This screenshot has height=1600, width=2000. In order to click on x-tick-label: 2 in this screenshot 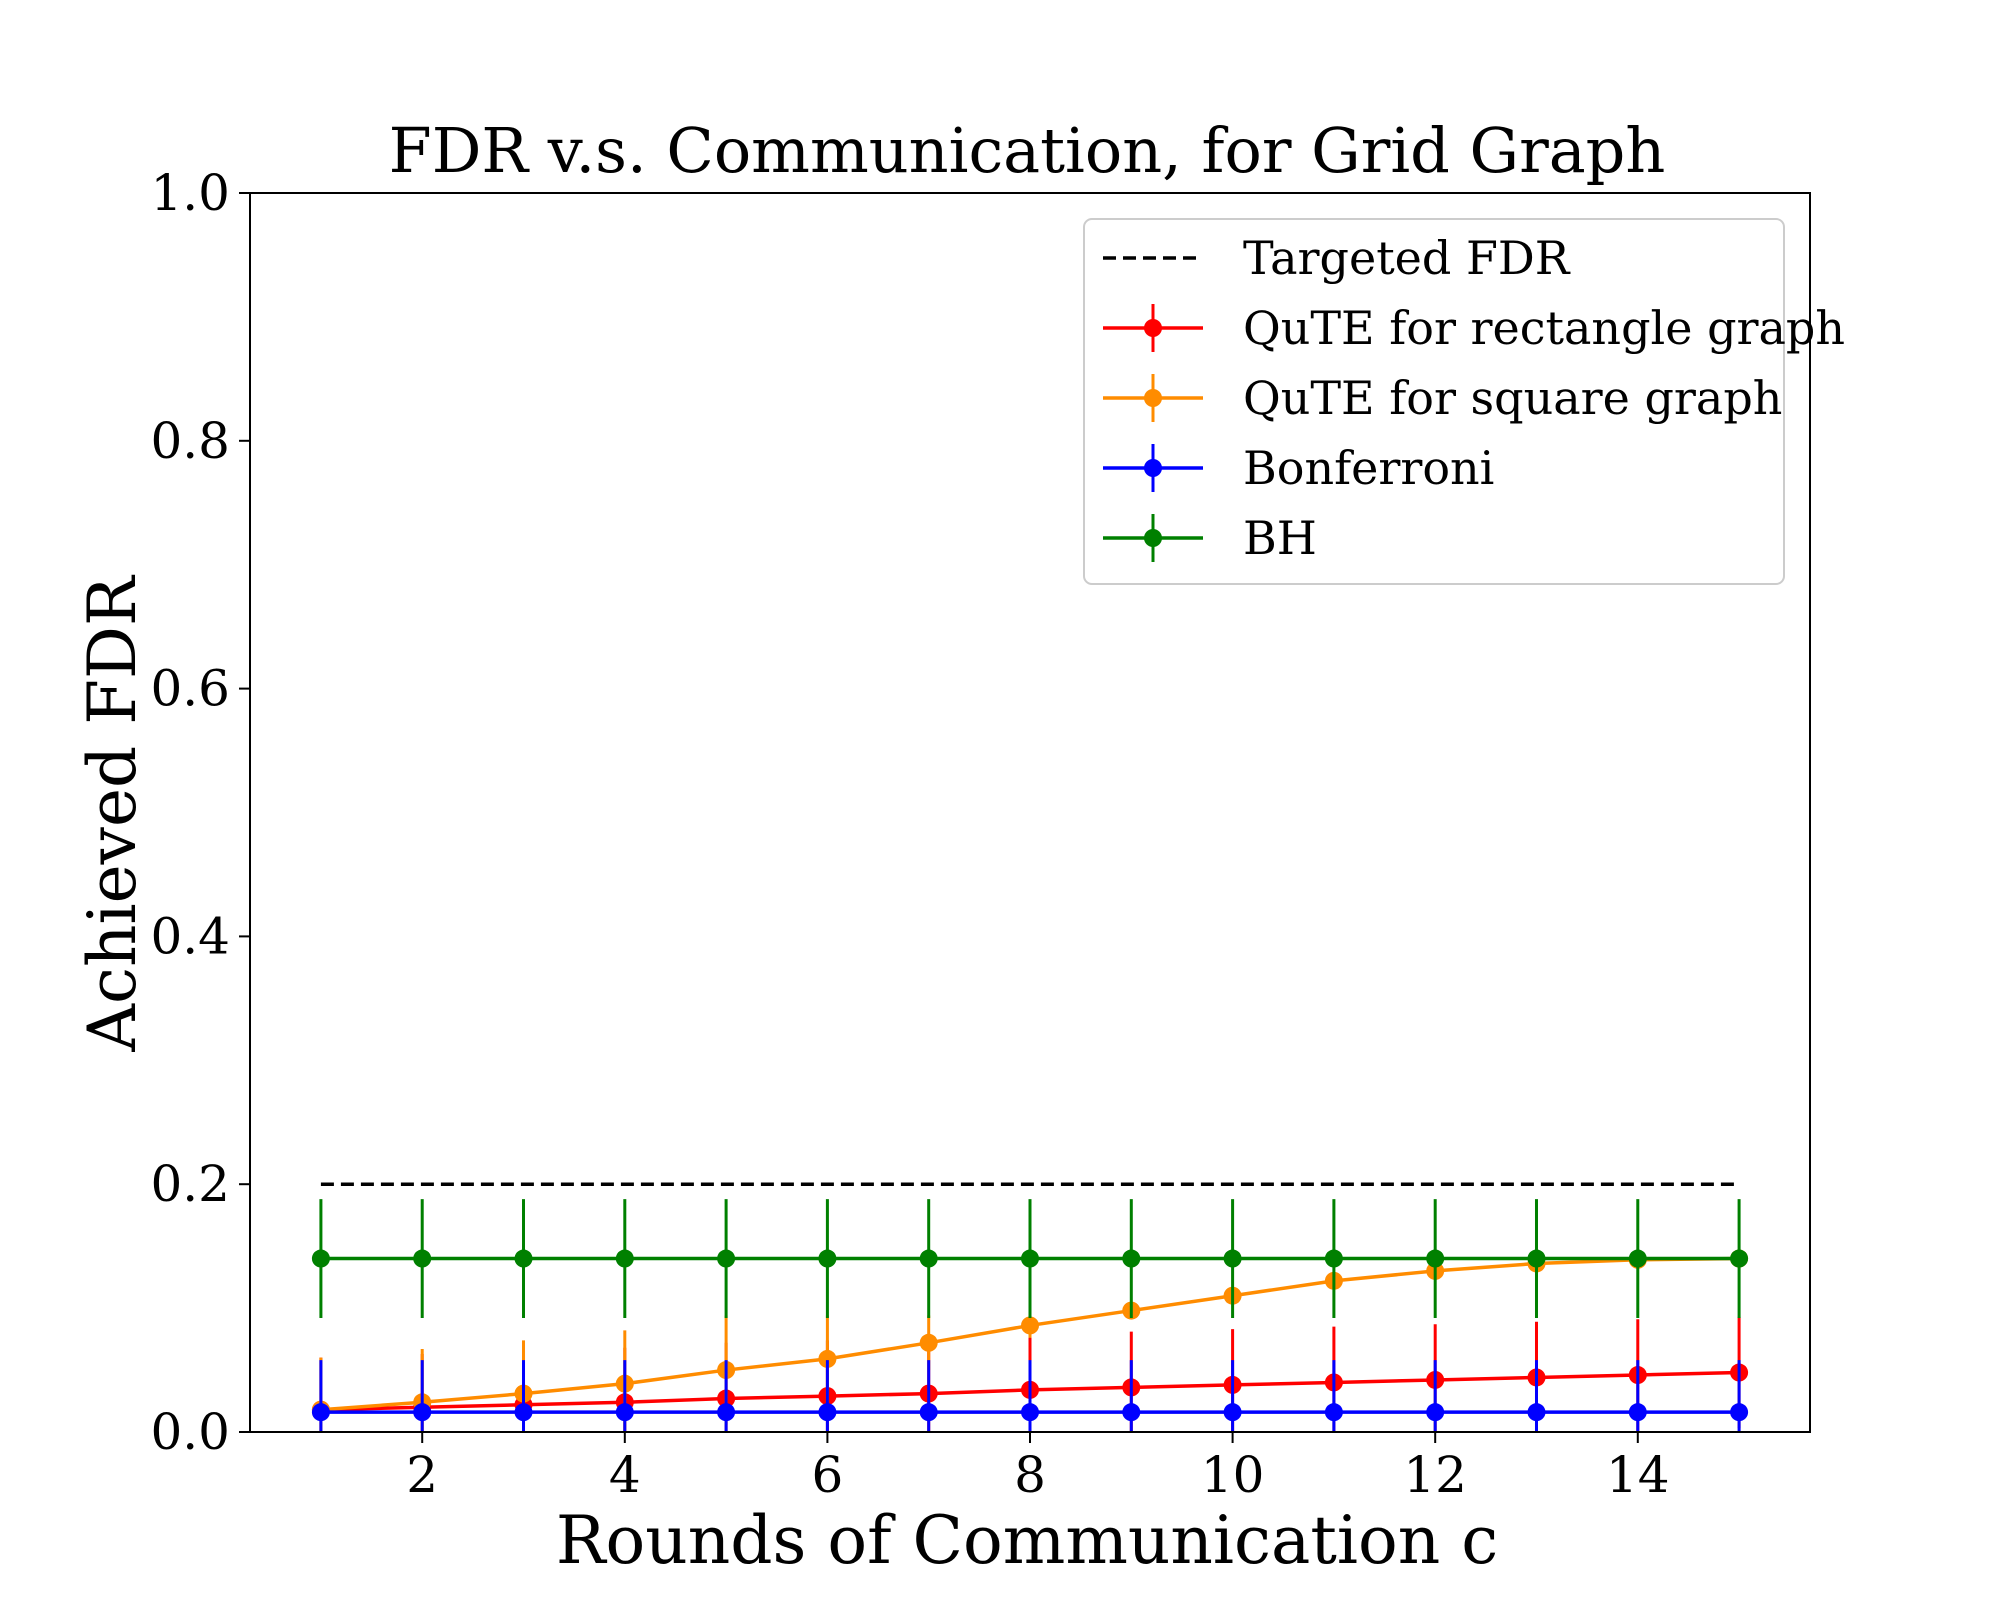, I will do `click(422, 1475)`.